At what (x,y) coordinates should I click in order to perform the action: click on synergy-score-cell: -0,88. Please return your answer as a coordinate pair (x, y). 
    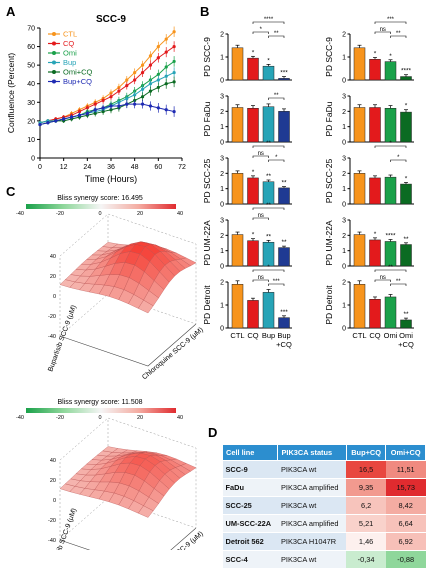
    Looking at the image, I should click on (405, 559).